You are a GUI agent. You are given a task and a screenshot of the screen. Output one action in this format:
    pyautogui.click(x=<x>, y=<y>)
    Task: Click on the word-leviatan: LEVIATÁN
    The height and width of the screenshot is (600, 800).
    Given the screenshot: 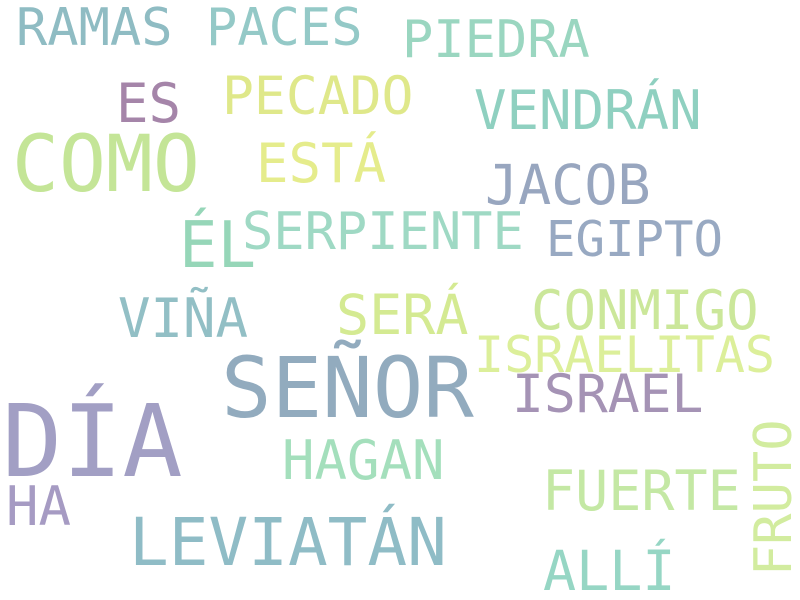 What is the action you would take?
    pyautogui.click(x=288, y=542)
    